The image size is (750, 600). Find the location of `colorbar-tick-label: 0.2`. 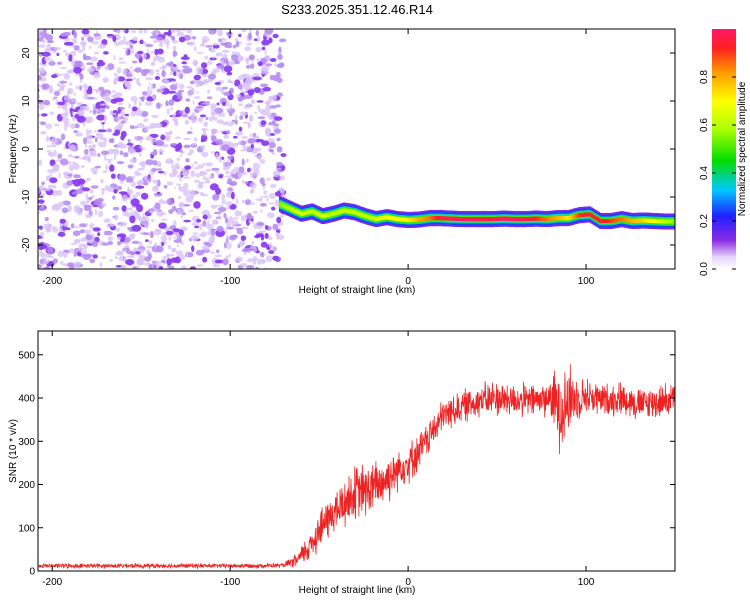

colorbar-tick-label: 0.2 is located at coordinates (704, 221).